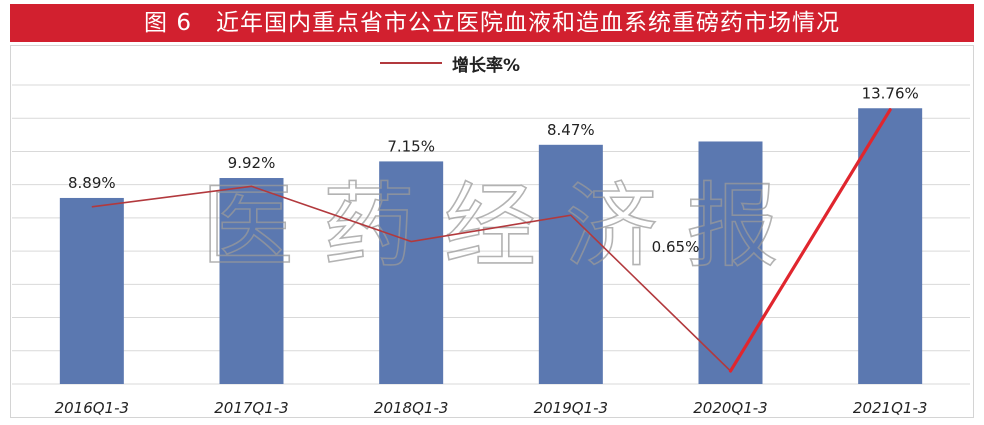 The image size is (984, 425). I want to click on title-bar: 图 6 近年国内重点省市公立医院血液和造血系统重磅药市场情况, so click(492, 23).